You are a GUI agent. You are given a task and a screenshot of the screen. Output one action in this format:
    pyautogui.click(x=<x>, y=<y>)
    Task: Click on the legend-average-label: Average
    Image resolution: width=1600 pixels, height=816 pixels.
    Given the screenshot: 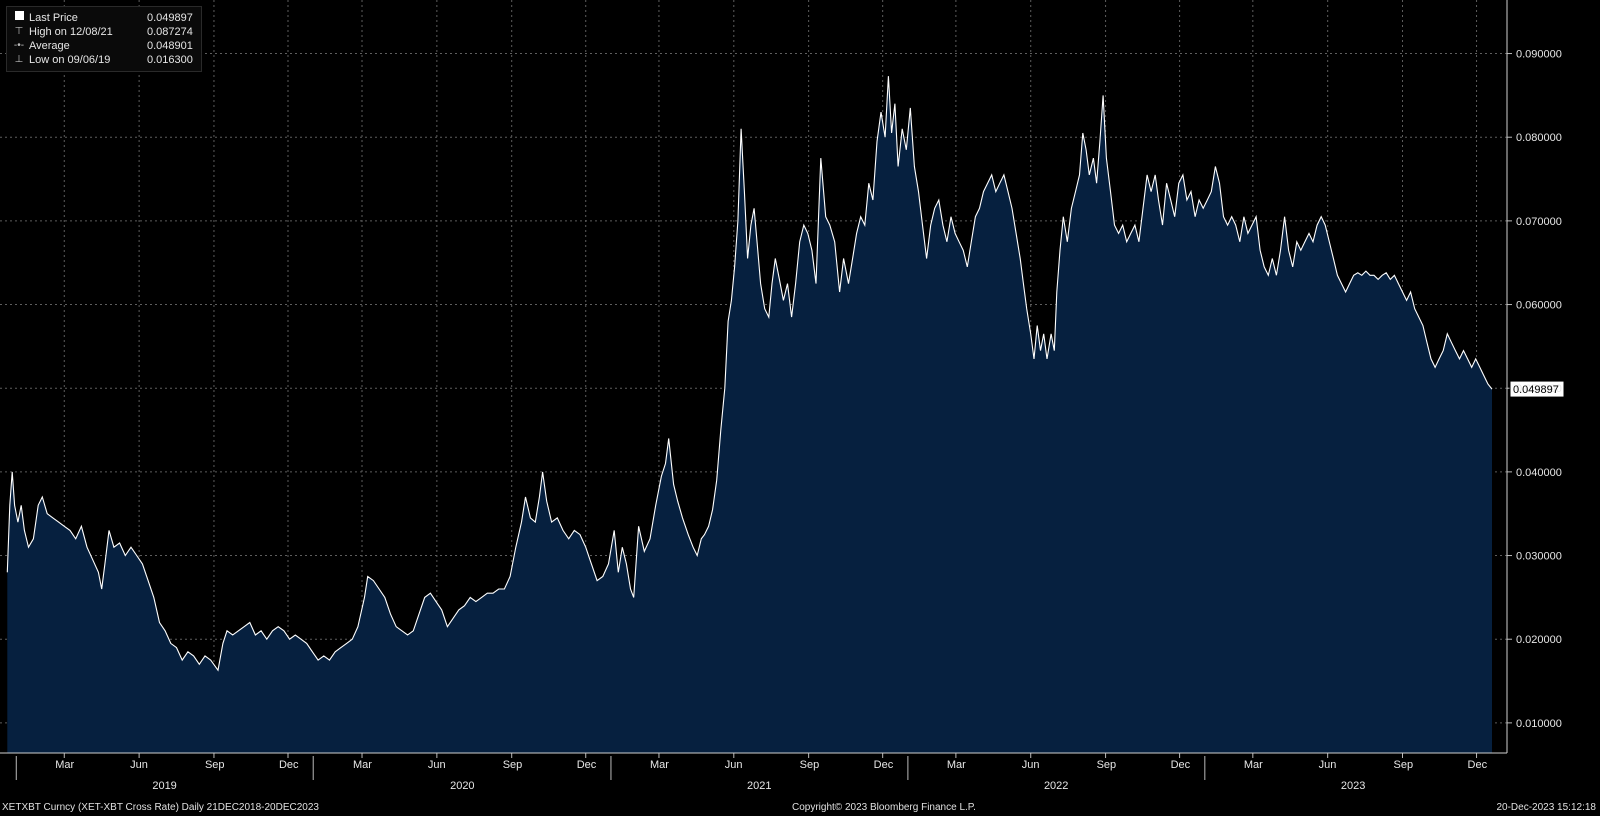 What is the action you would take?
    pyautogui.click(x=49, y=46)
    